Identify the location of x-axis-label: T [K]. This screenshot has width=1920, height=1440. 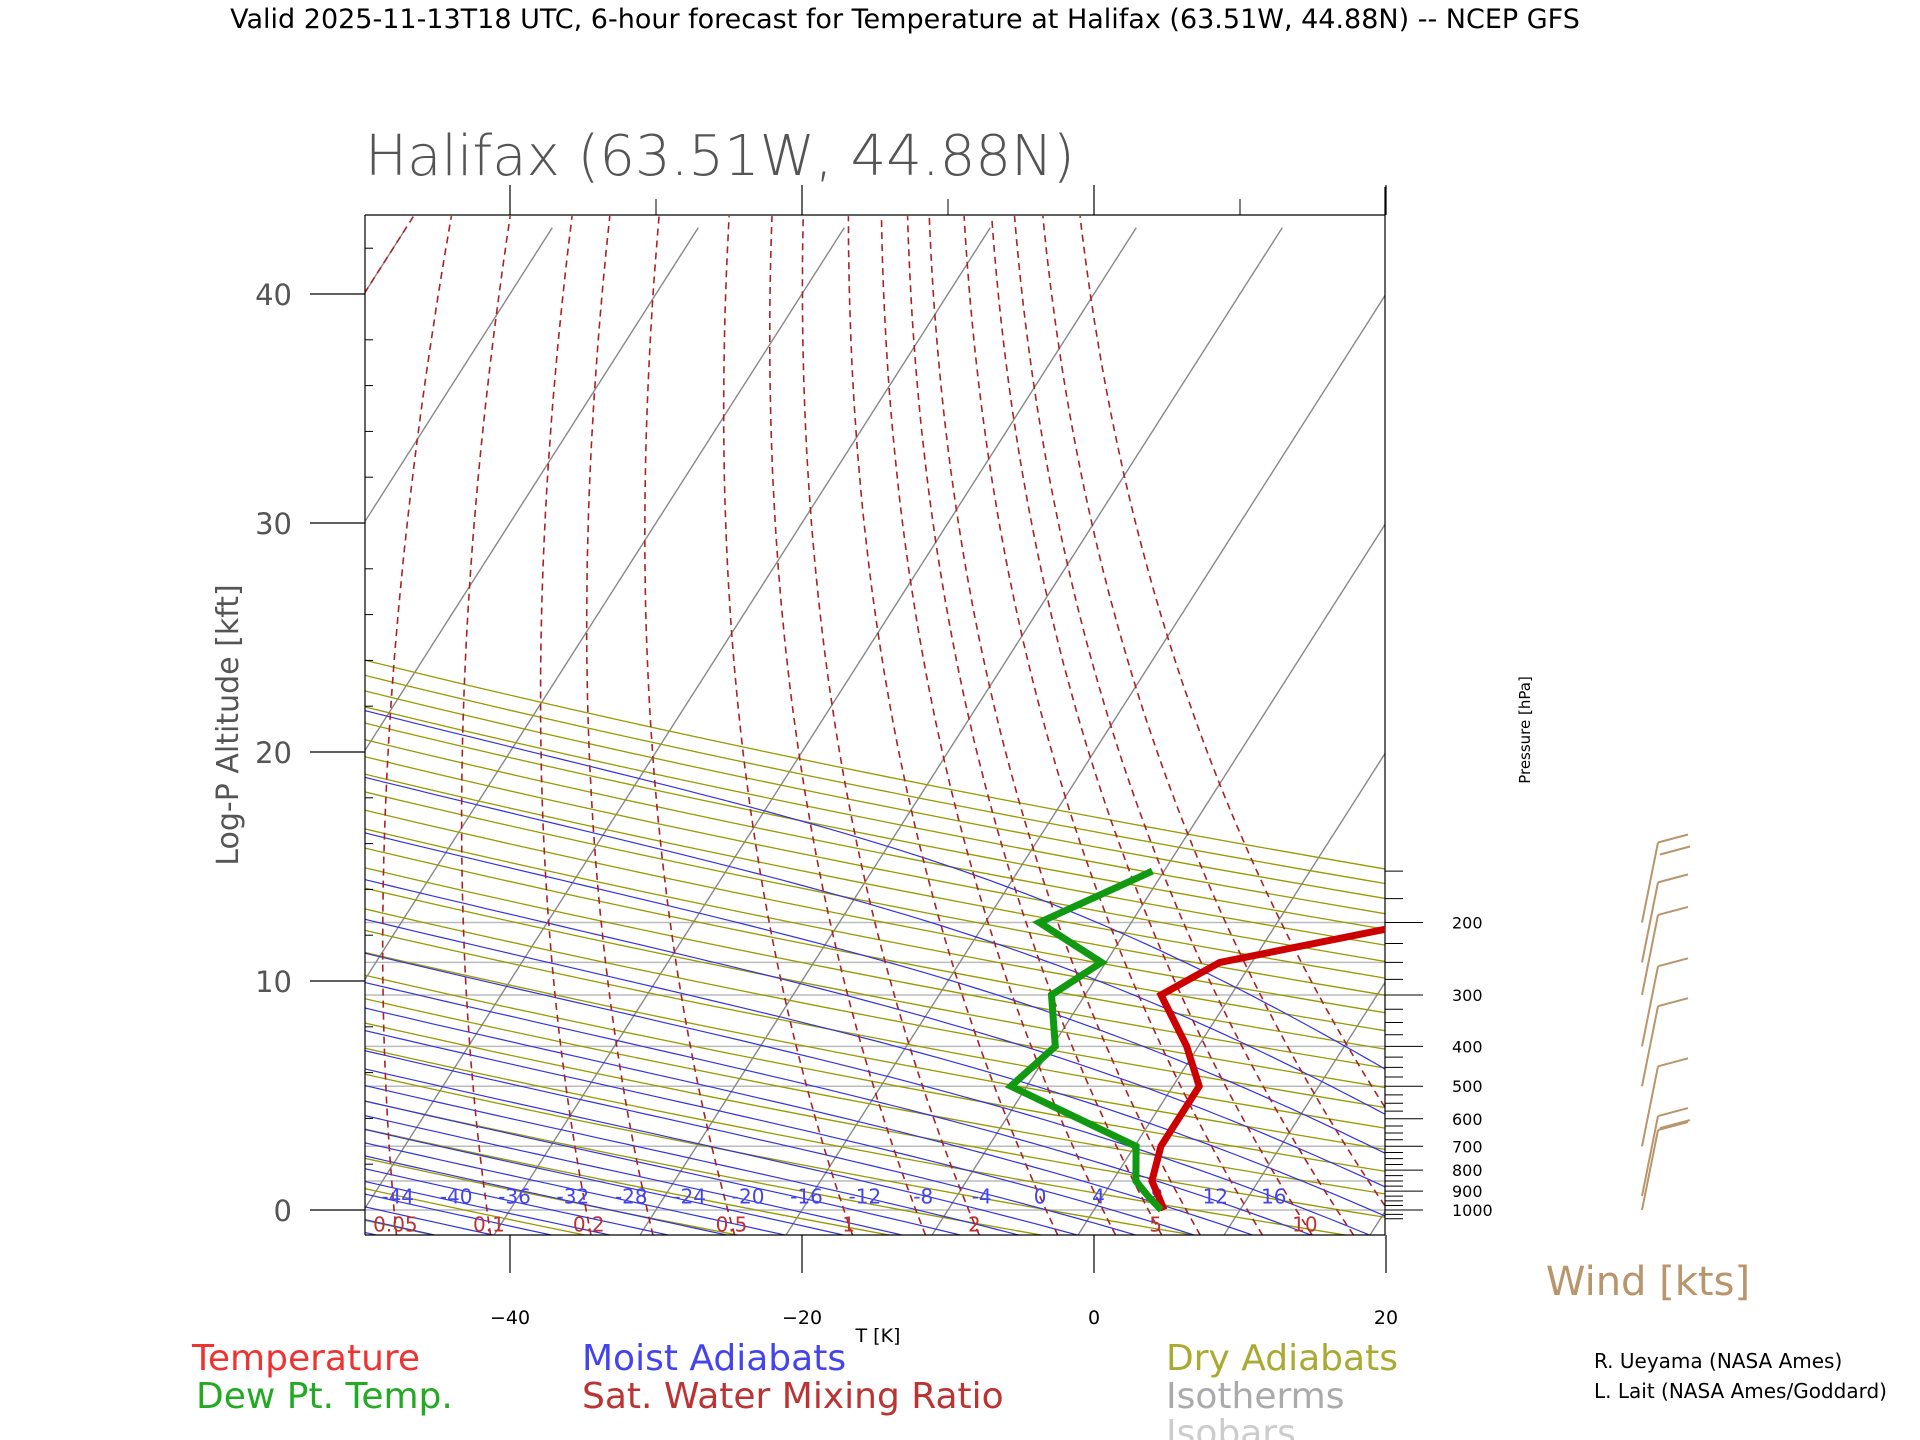
(878, 1336).